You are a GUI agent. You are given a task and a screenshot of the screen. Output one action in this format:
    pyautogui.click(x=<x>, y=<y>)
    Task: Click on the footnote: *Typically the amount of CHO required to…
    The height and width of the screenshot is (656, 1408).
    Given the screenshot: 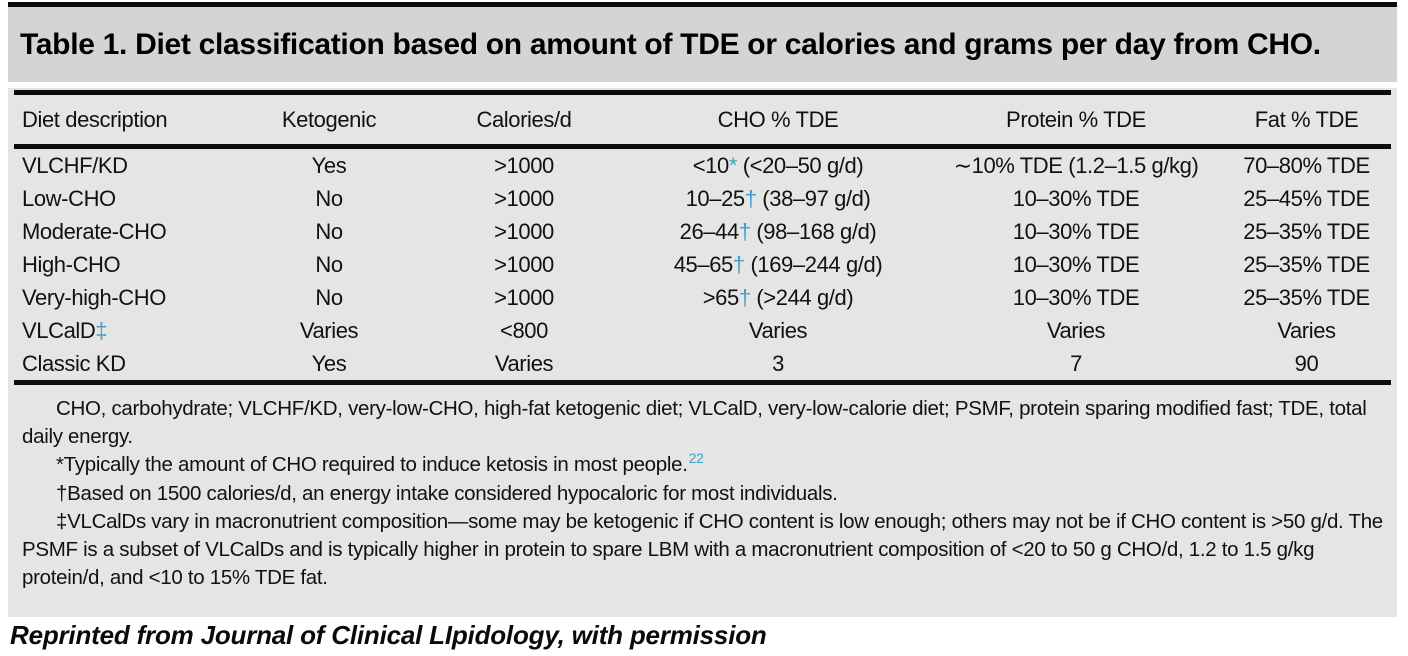 What is the action you would take?
    pyautogui.click(x=380, y=463)
    